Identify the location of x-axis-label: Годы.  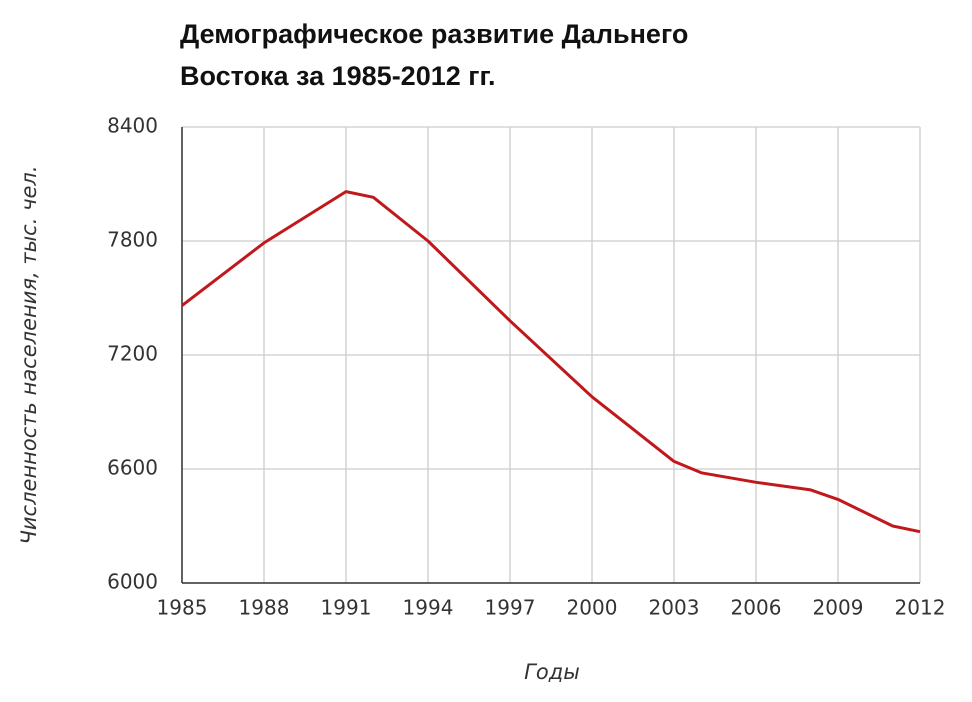
(552, 672).